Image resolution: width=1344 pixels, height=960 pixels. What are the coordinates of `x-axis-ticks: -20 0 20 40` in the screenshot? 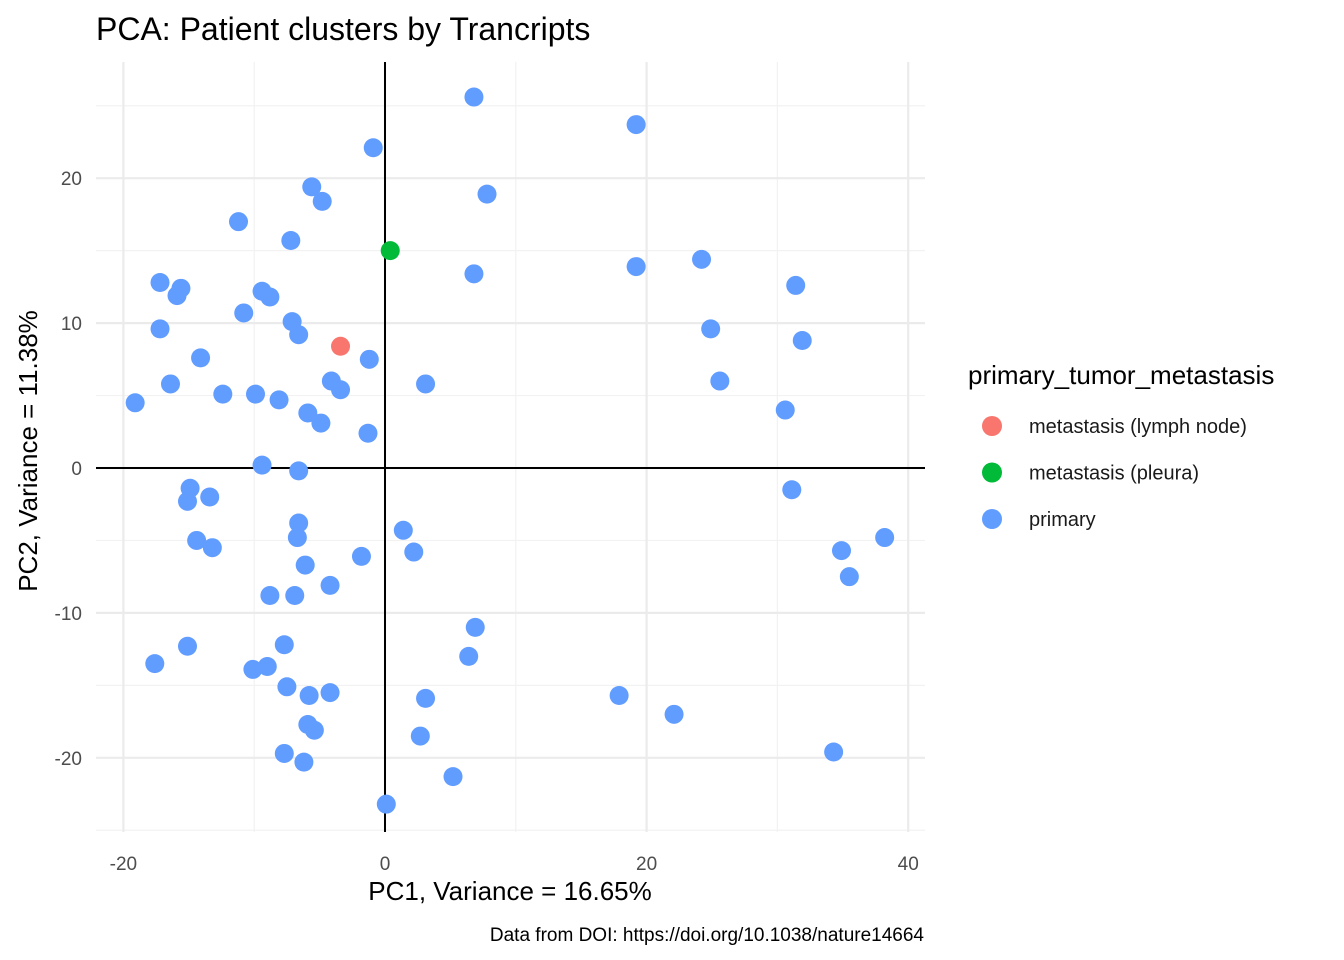 It's located at (514, 864).